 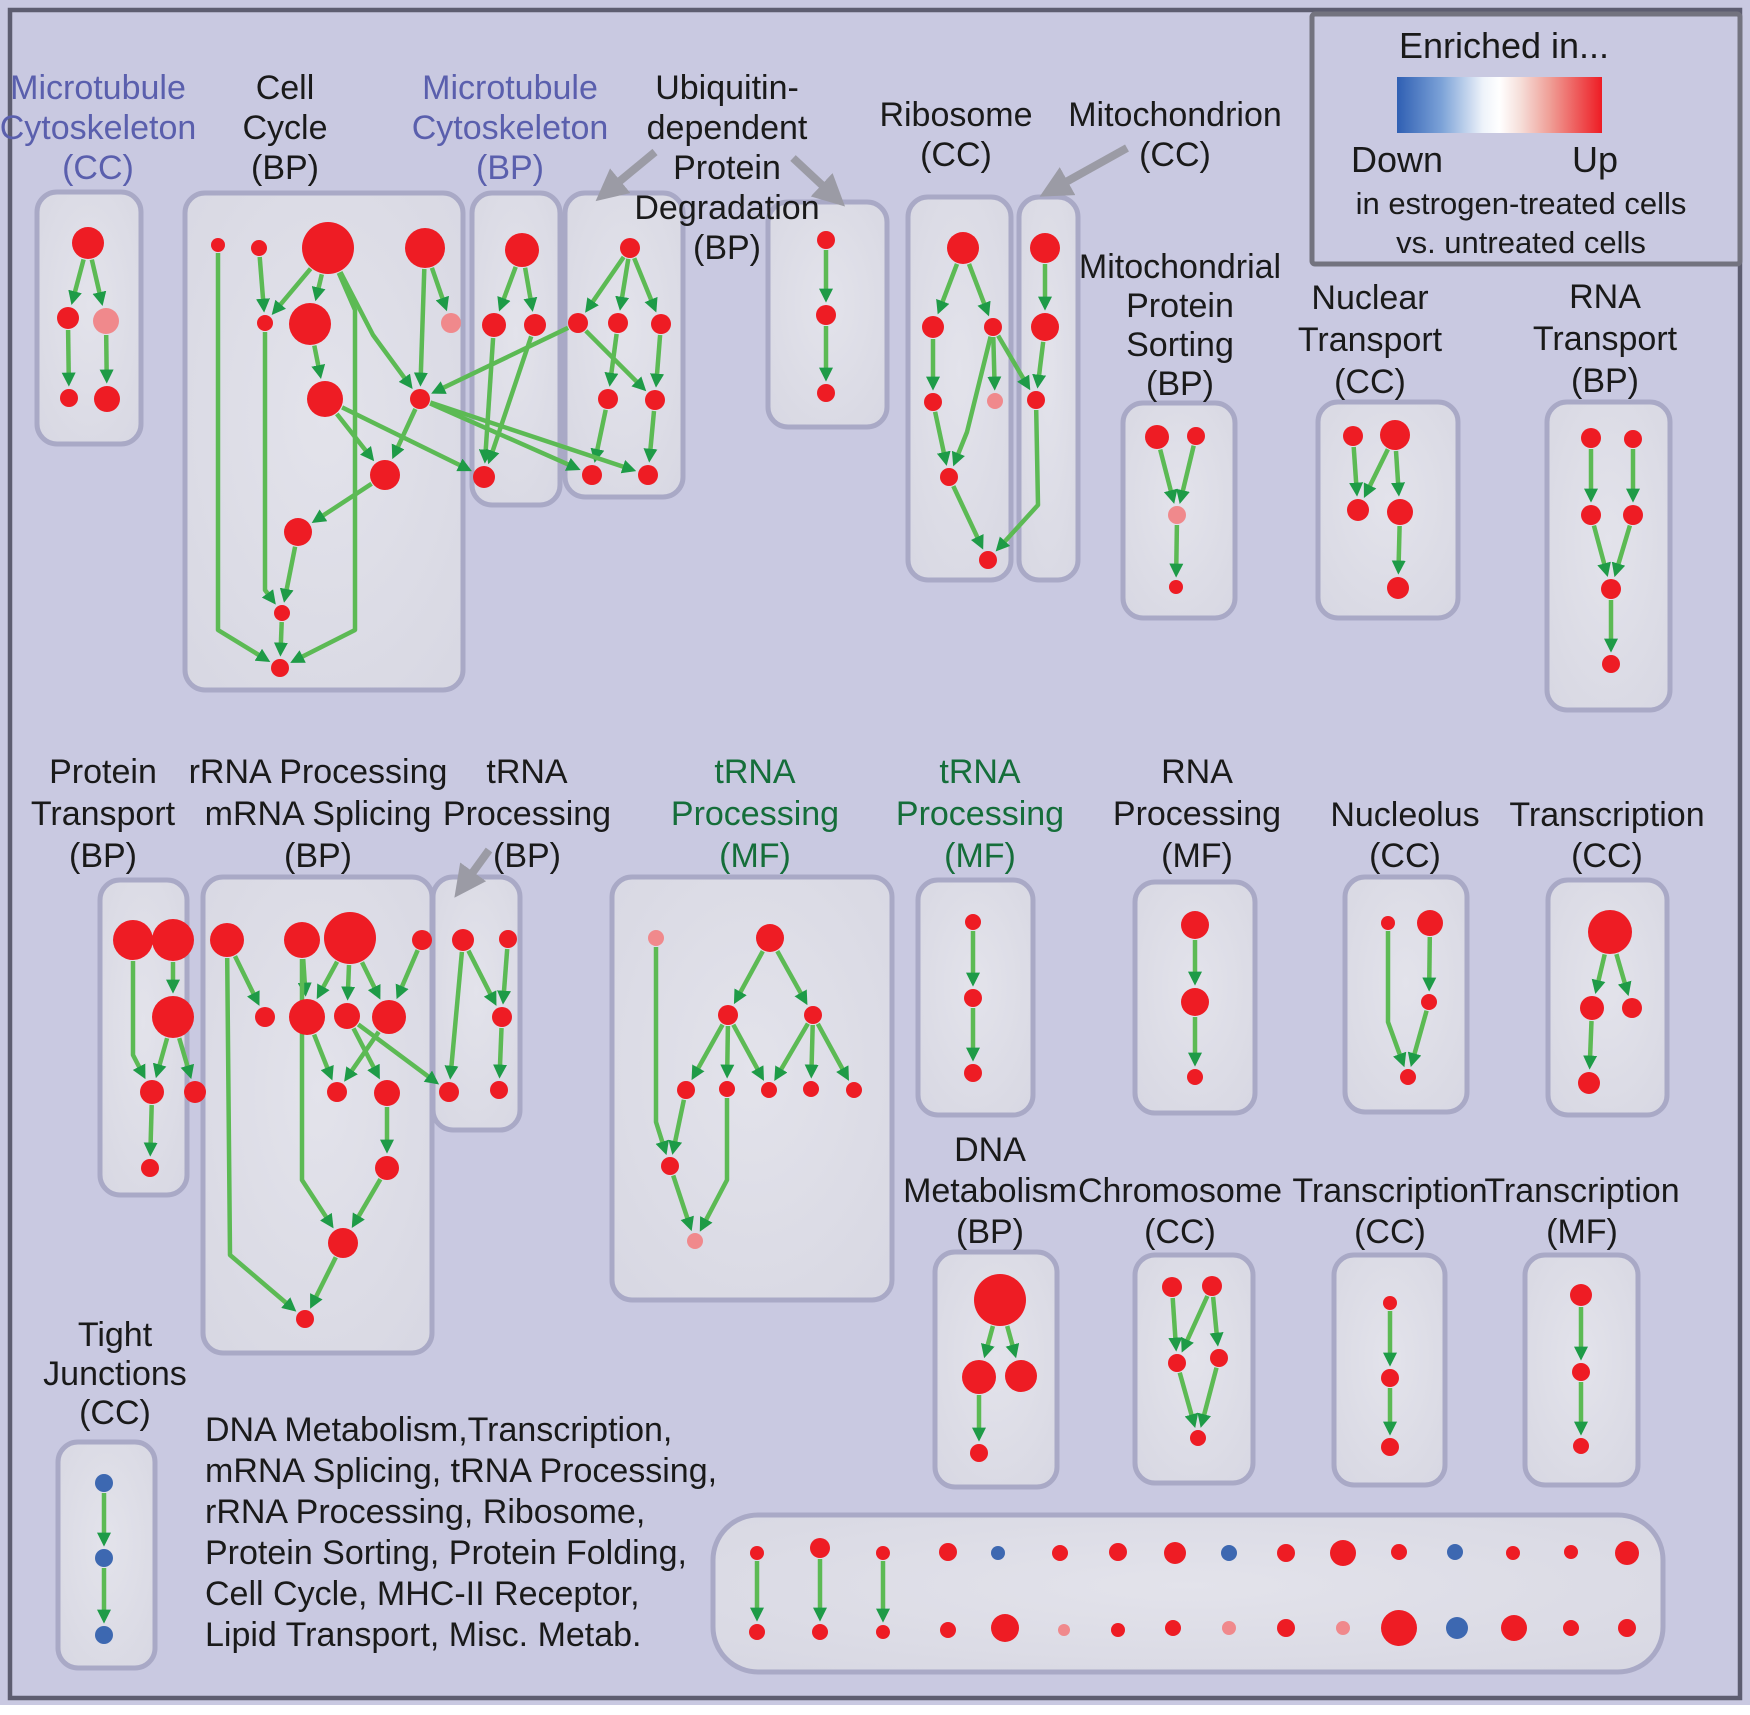 What do you see at coordinates (1406, 994) in the screenshot?
I see `cluster-box-ncl` at bounding box center [1406, 994].